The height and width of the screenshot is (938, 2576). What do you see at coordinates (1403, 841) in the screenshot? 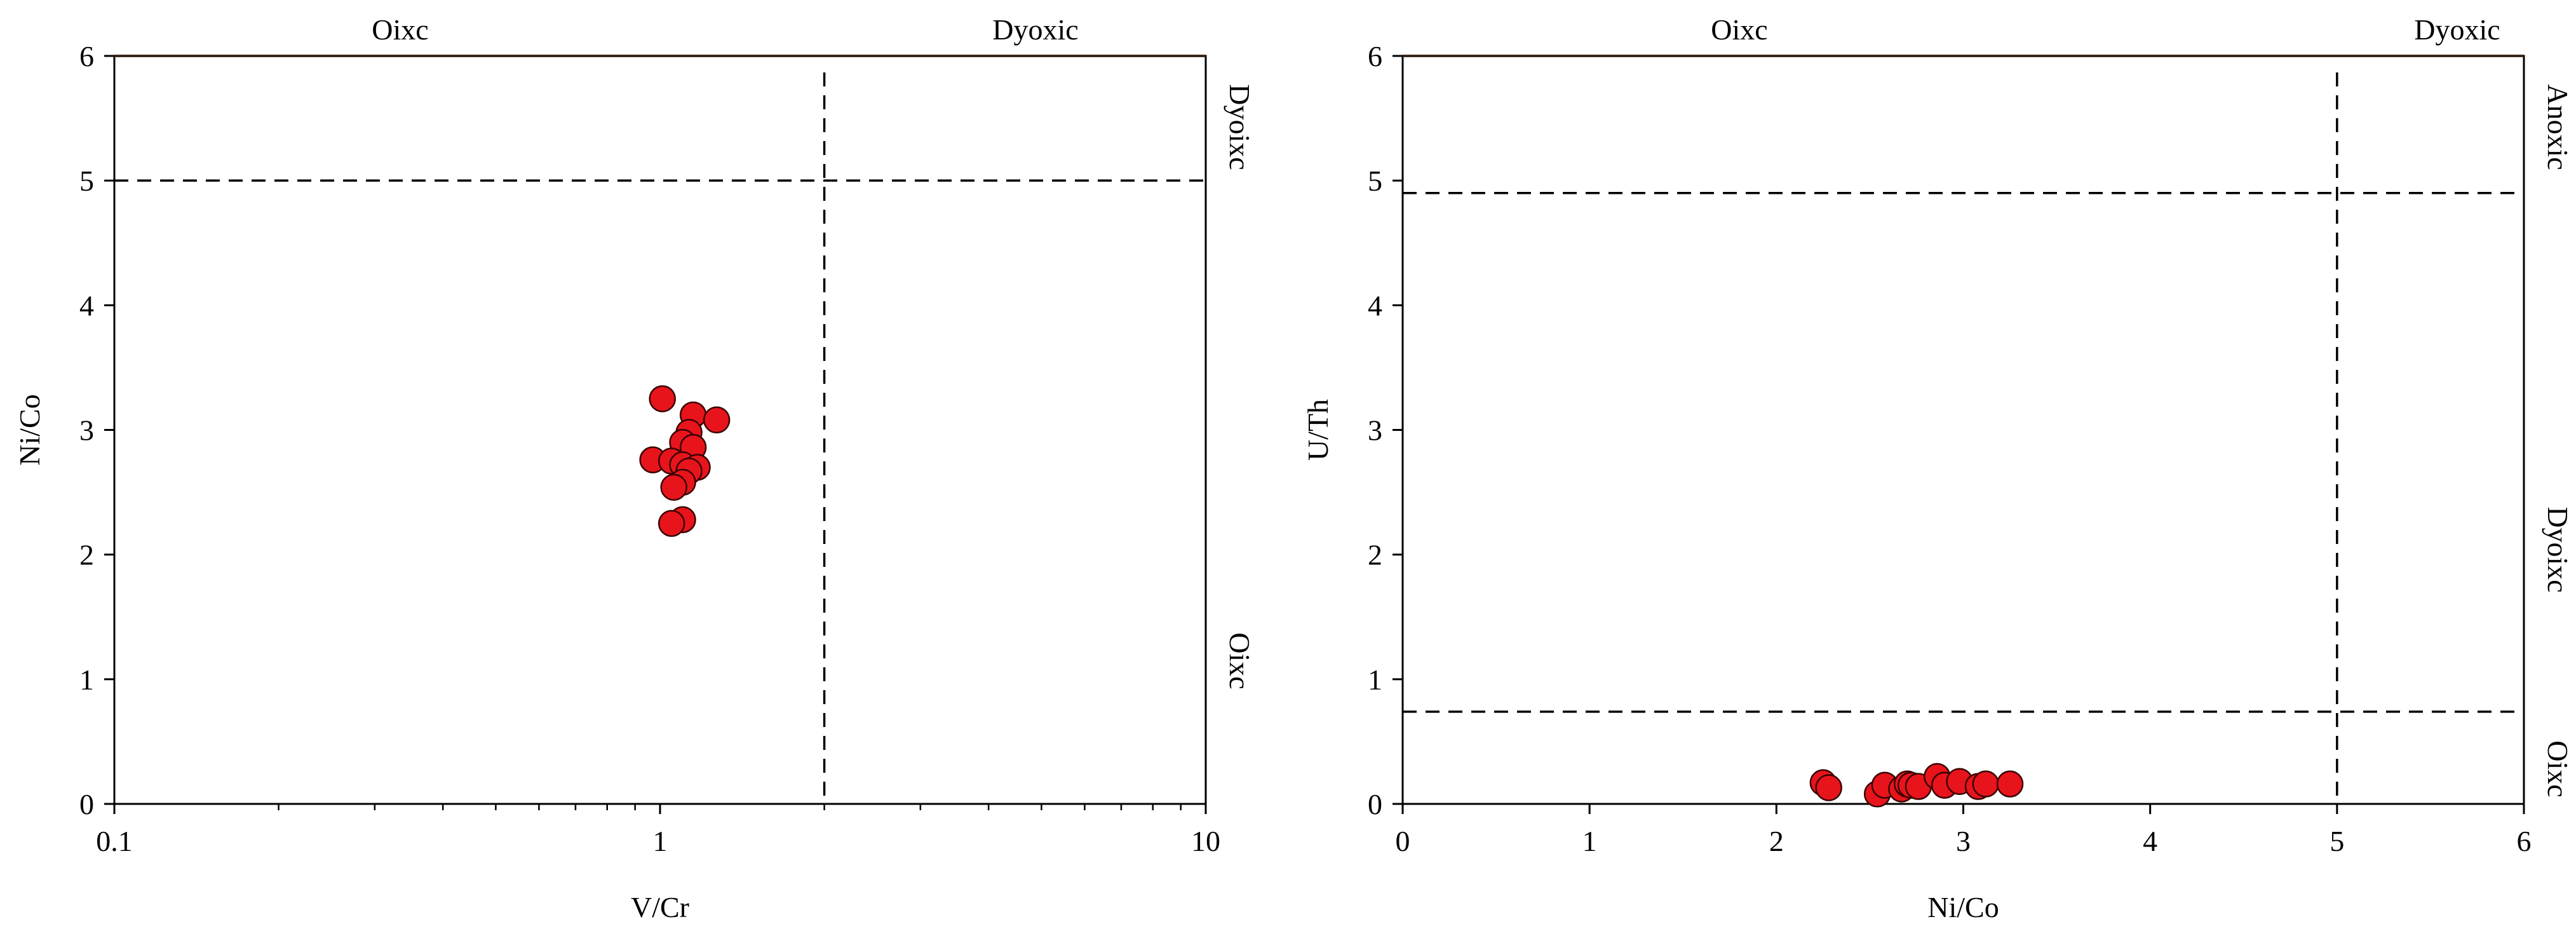
I see `x-tick-label: 0` at bounding box center [1403, 841].